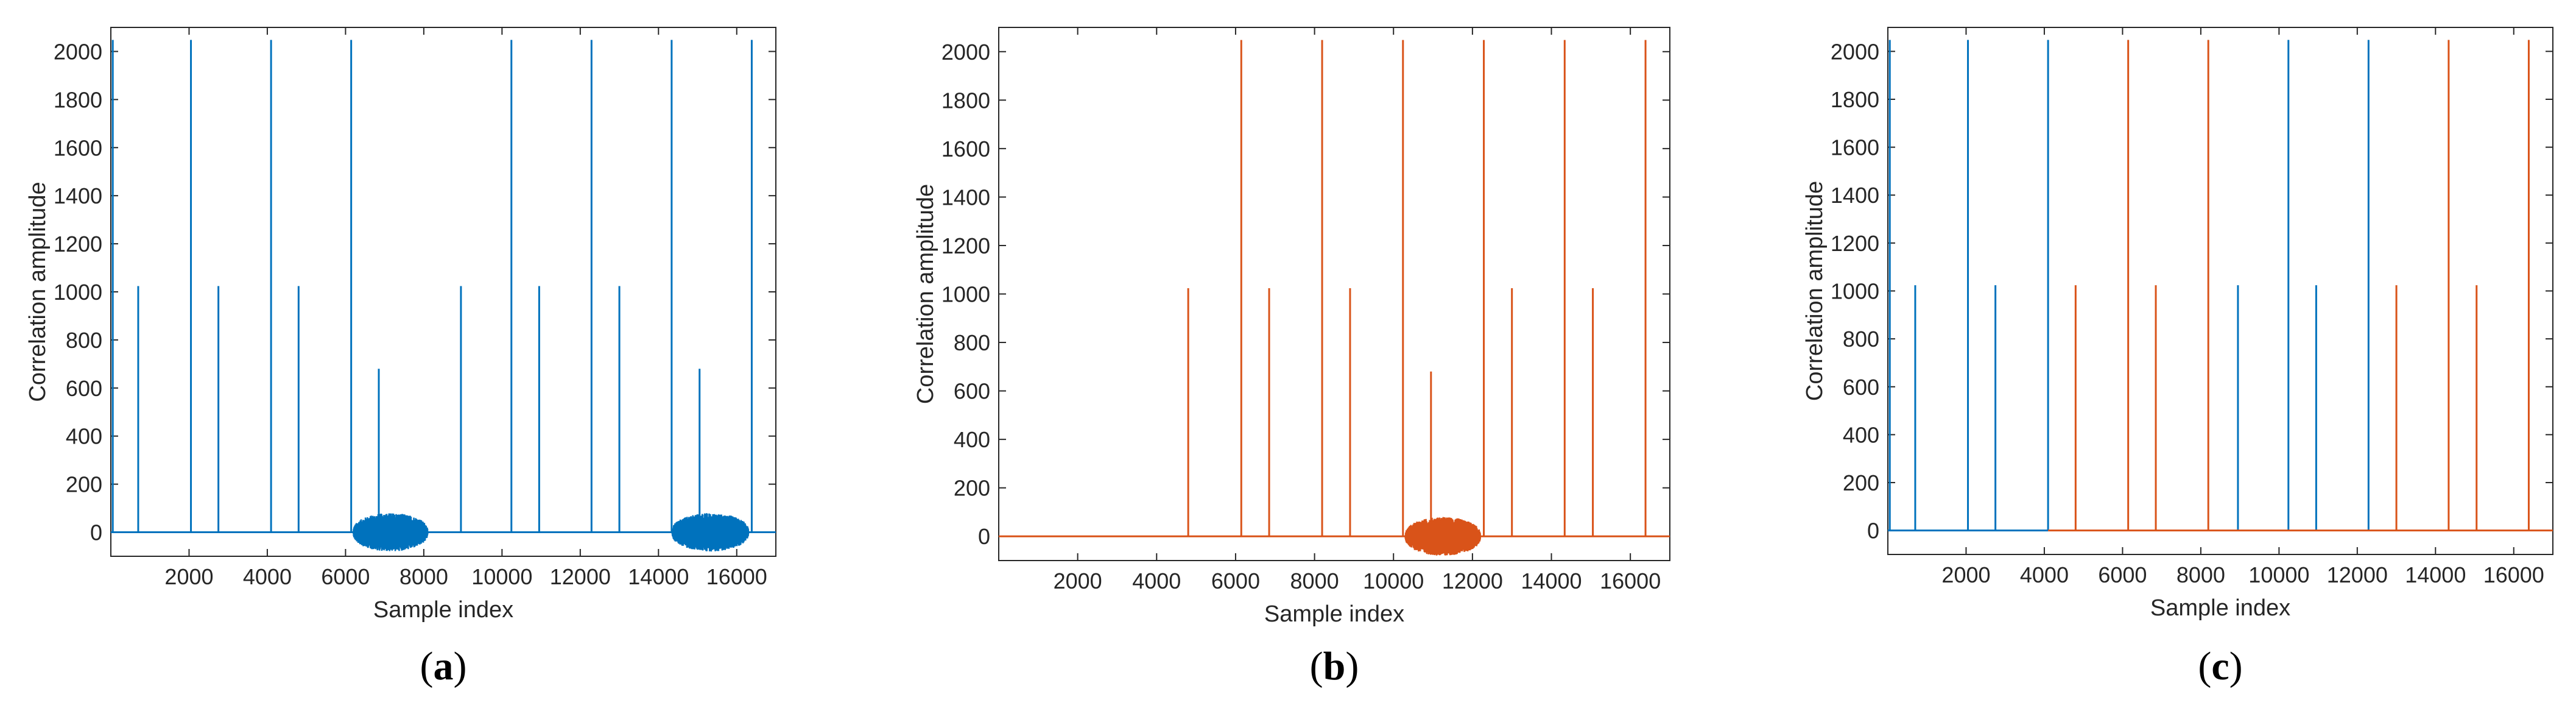 The image size is (2576, 708). Describe the element at coordinates (1334, 666) in the screenshot. I see `panel-label-b: (b)` at that location.